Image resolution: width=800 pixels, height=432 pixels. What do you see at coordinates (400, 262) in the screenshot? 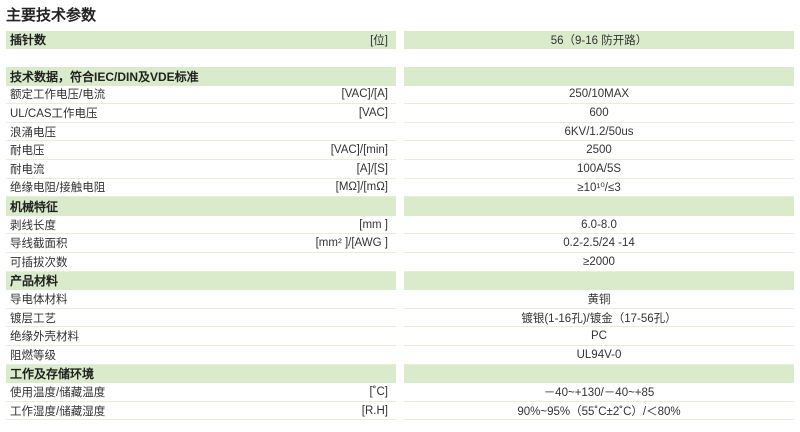
I see `table-row: 可插拔次数 ≥2000` at bounding box center [400, 262].